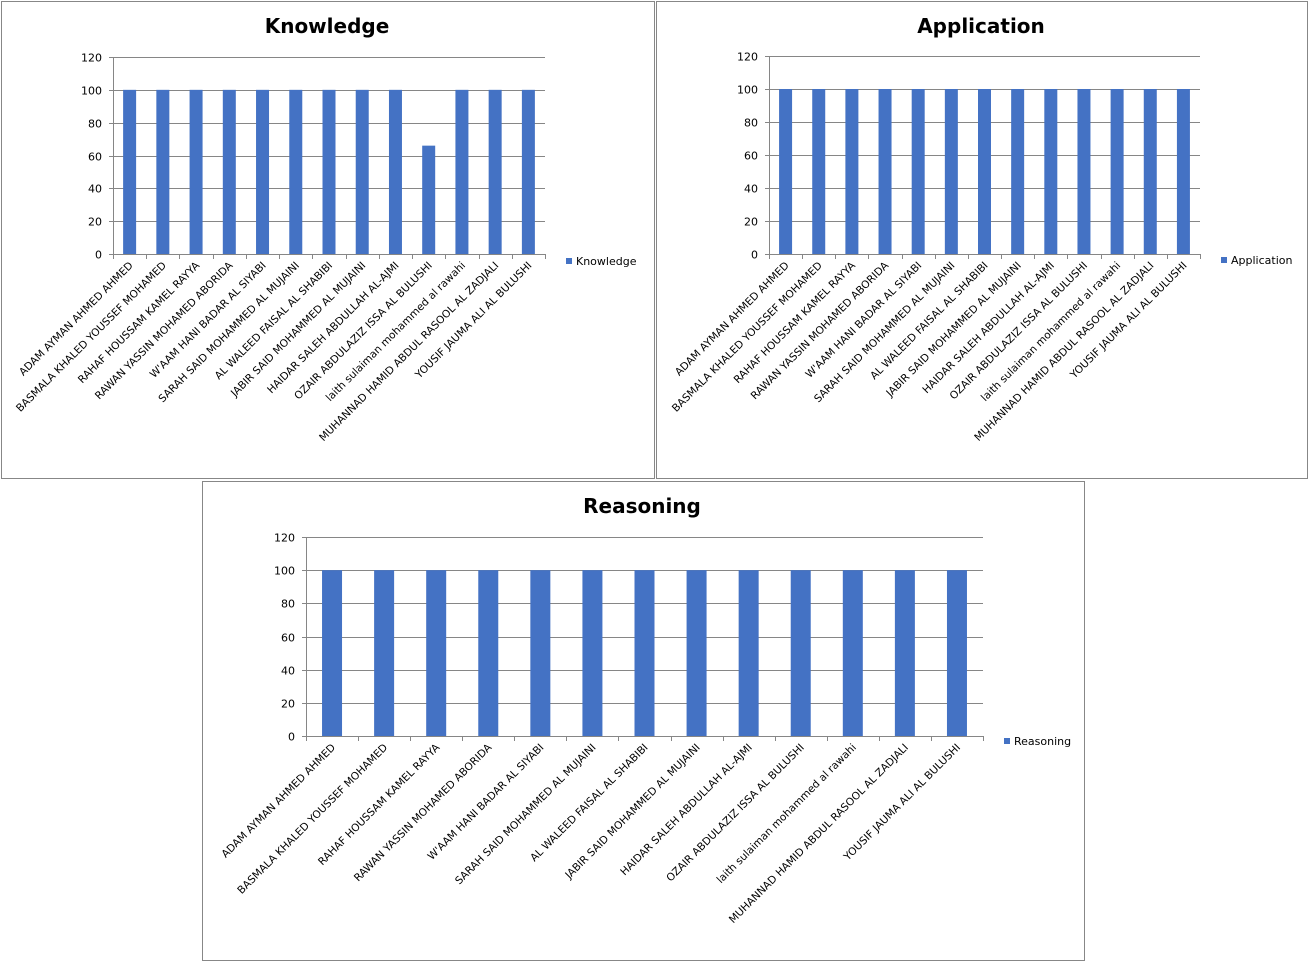 The width and height of the screenshot is (1311, 964). I want to click on legend-label: Reasoning, so click(1042, 741).